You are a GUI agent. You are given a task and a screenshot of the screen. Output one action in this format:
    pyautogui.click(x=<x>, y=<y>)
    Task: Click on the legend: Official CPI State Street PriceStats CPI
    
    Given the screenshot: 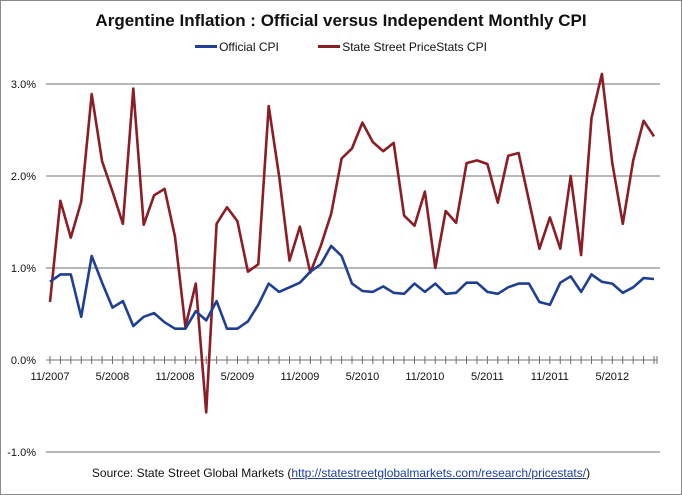 What is the action you would take?
    pyautogui.click(x=341, y=45)
    